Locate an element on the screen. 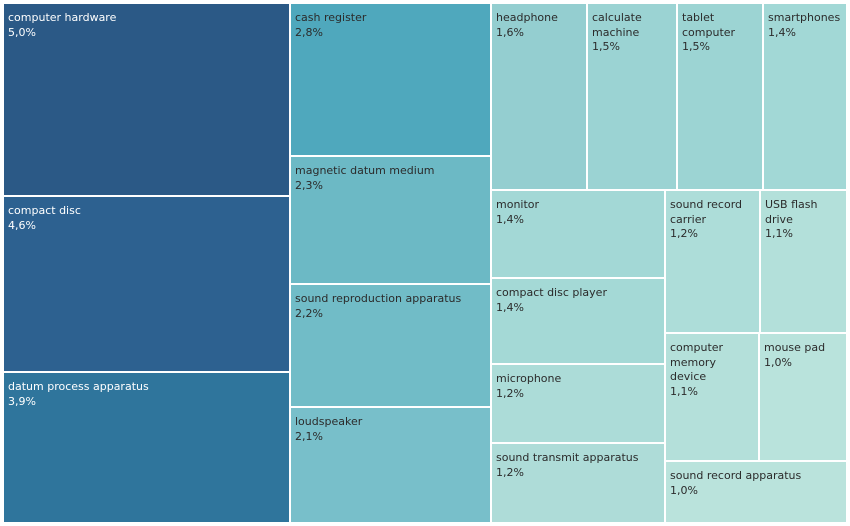 This screenshot has width=850, height=526. treemap-label: compact disc player 1,4% is located at coordinates (578, 300).